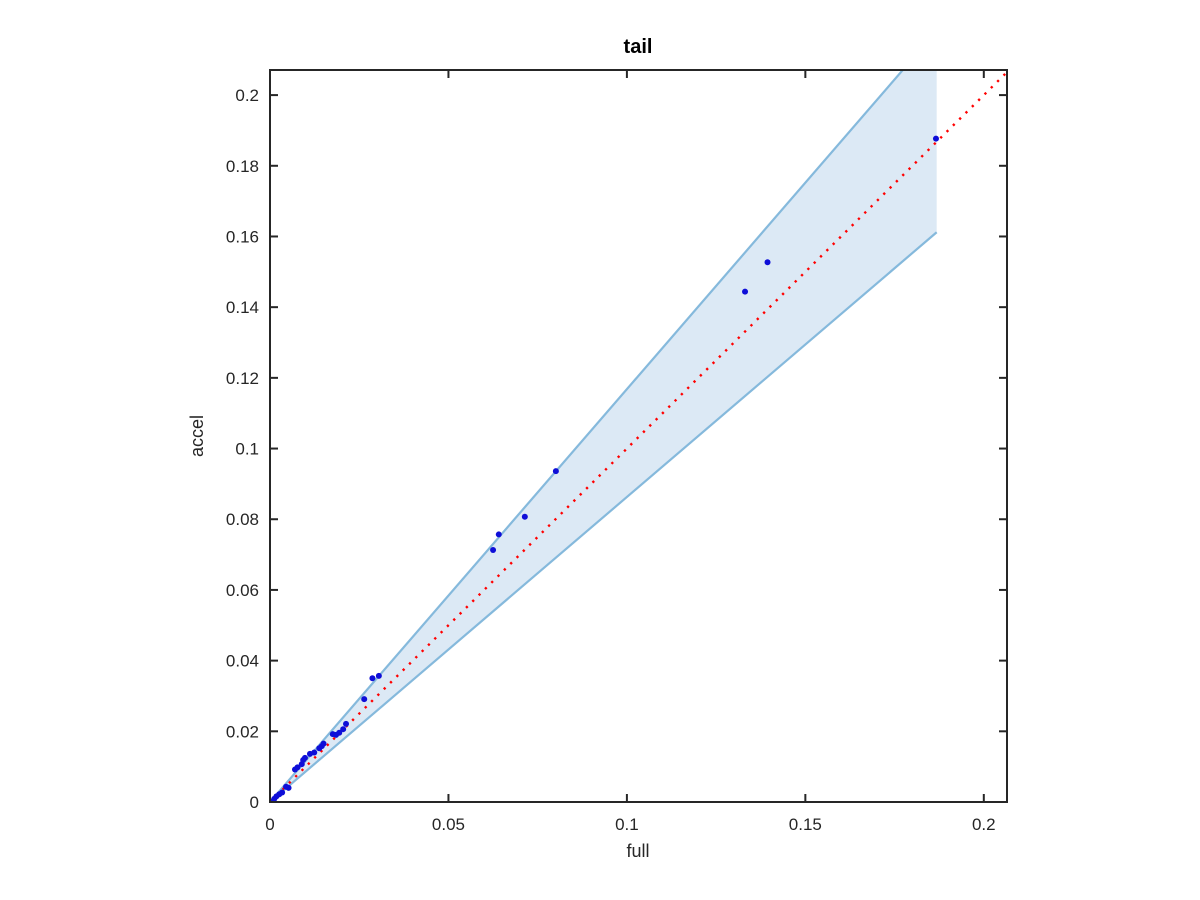 The image size is (1200, 900). I want to click on y-tick-label: 0.18, so click(242, 166).